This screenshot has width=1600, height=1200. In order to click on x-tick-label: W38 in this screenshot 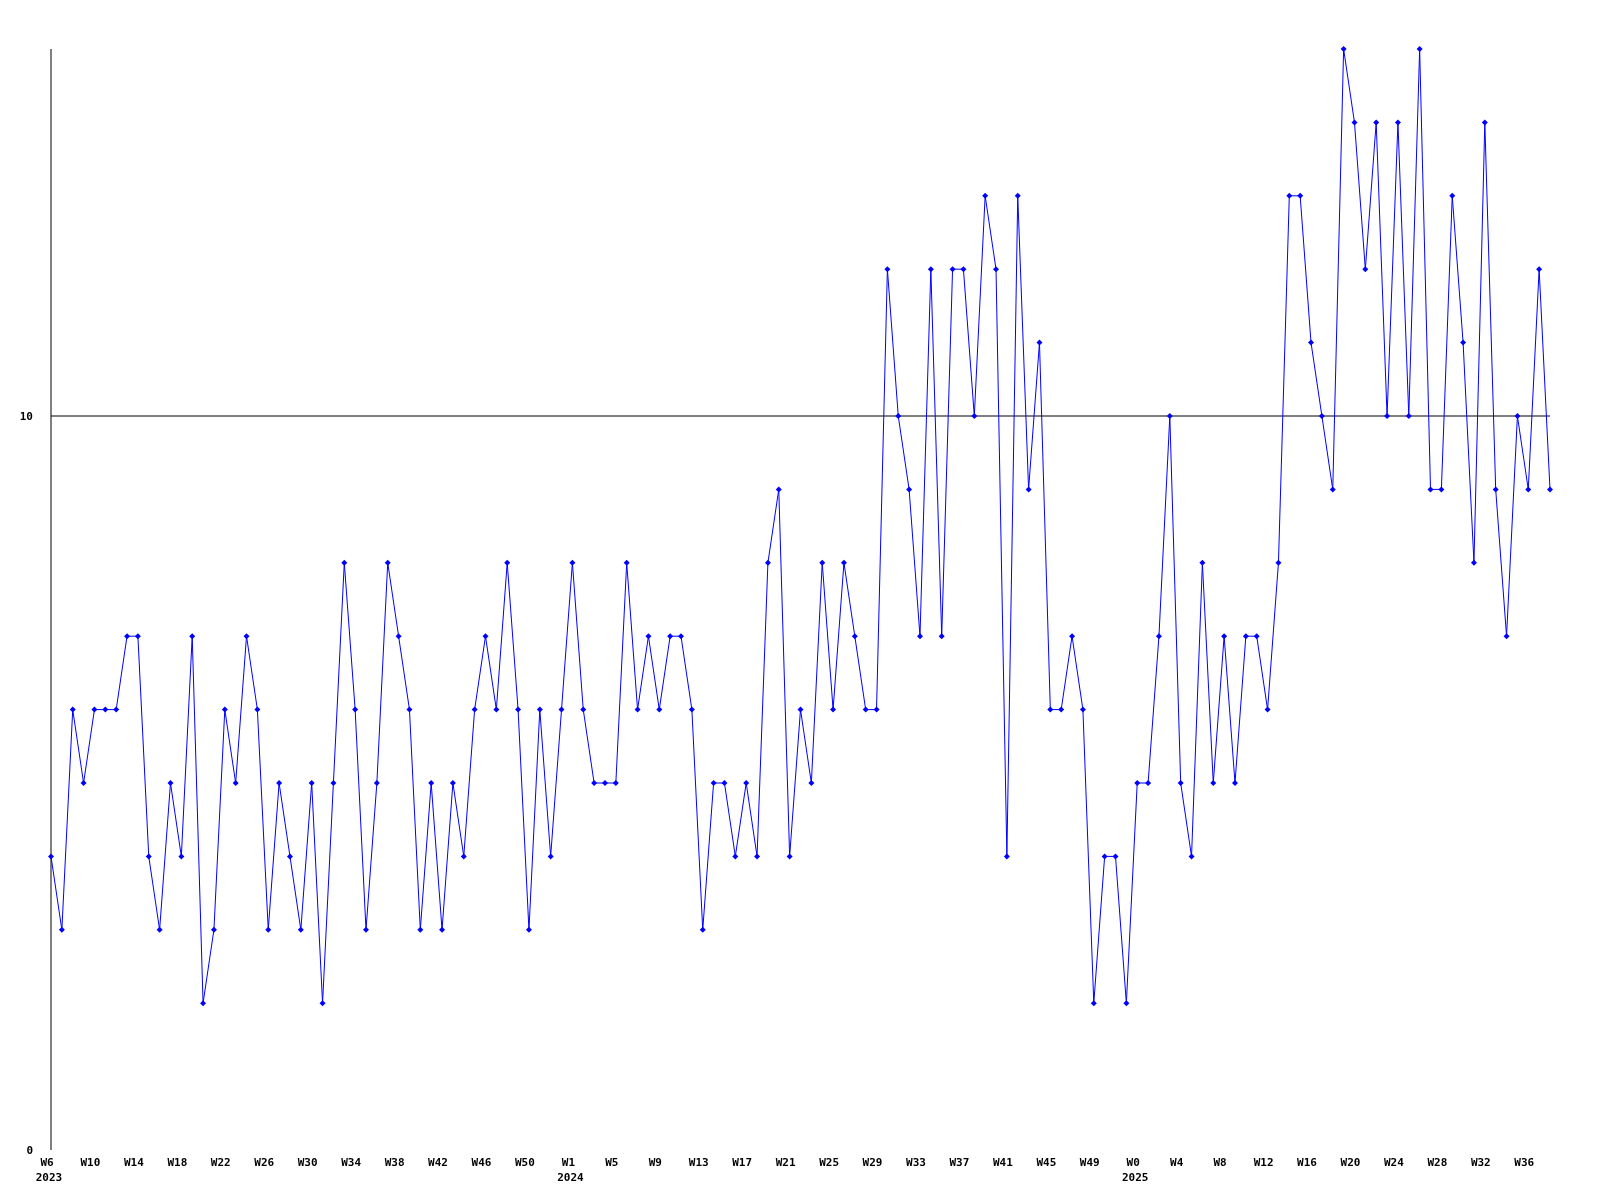, I will do `click(394, 1162)`.